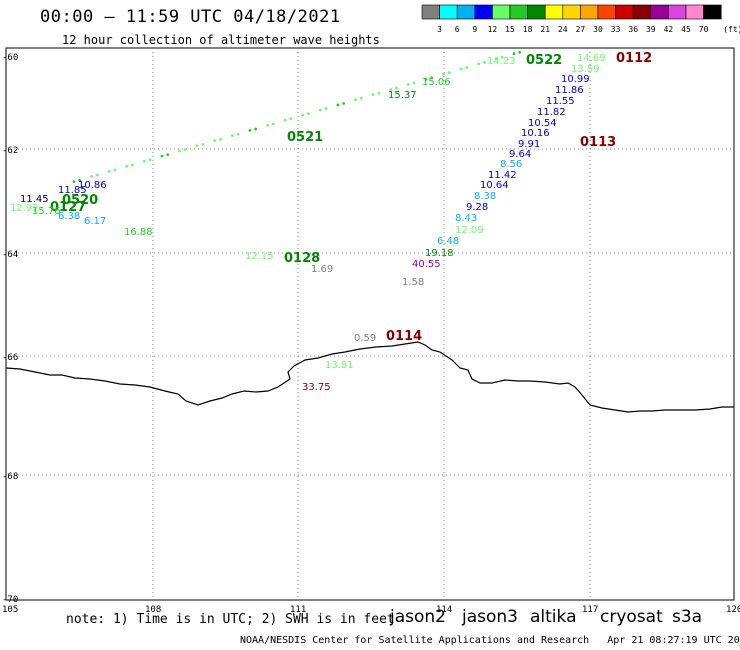 The width and height of the screenshot is (740, 650). What do you see at coordinates (669, 29) in the screenshot?
I see `legend-tick: 42` at bounding box center [669, 29].